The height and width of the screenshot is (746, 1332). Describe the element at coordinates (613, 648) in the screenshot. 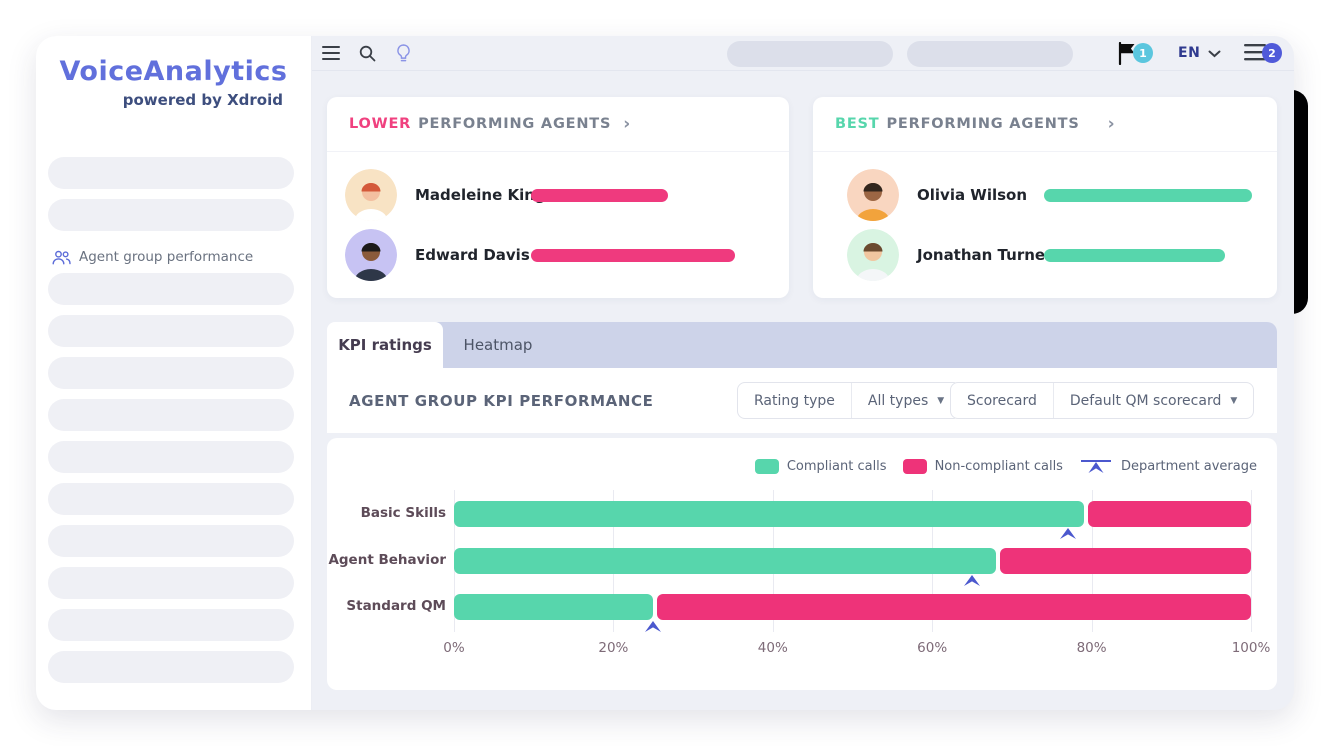

I see `x-axis-tick-label: 20%` at that location.